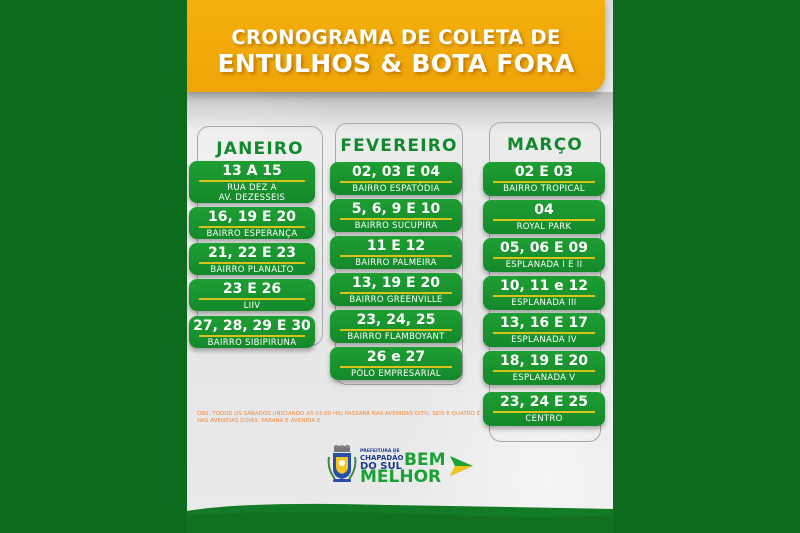 This screenshot has width=800, height=533. I want to click on schedule-card: 16, 19 E 20 BAIRRO ESPERANÇA, so click(252, 223).